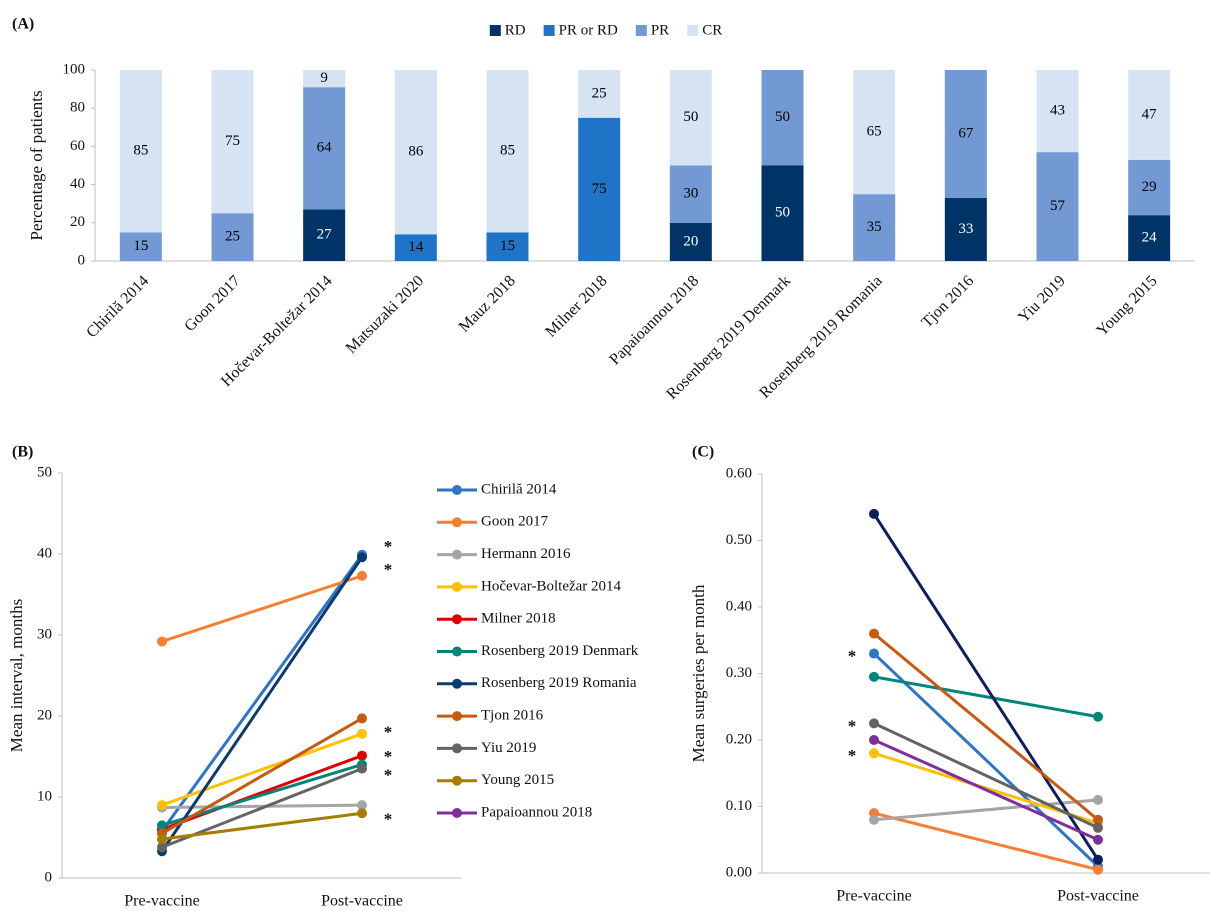  What do you see at coordinates (1150, 114) in the screenshot?
I see `data-label: 47` at bounding box center [1150, 114].